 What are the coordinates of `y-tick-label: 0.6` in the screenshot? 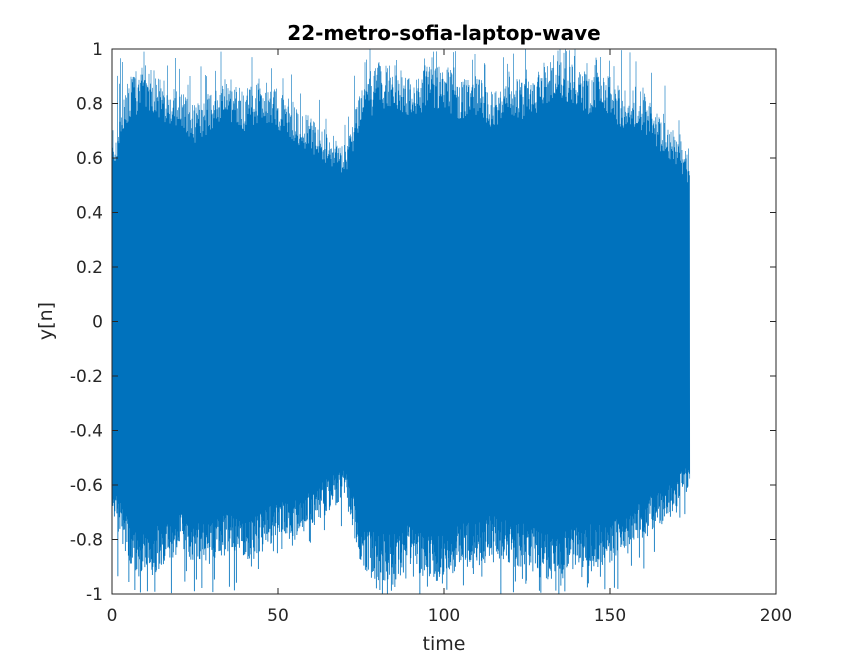 It's located at (89, 159).